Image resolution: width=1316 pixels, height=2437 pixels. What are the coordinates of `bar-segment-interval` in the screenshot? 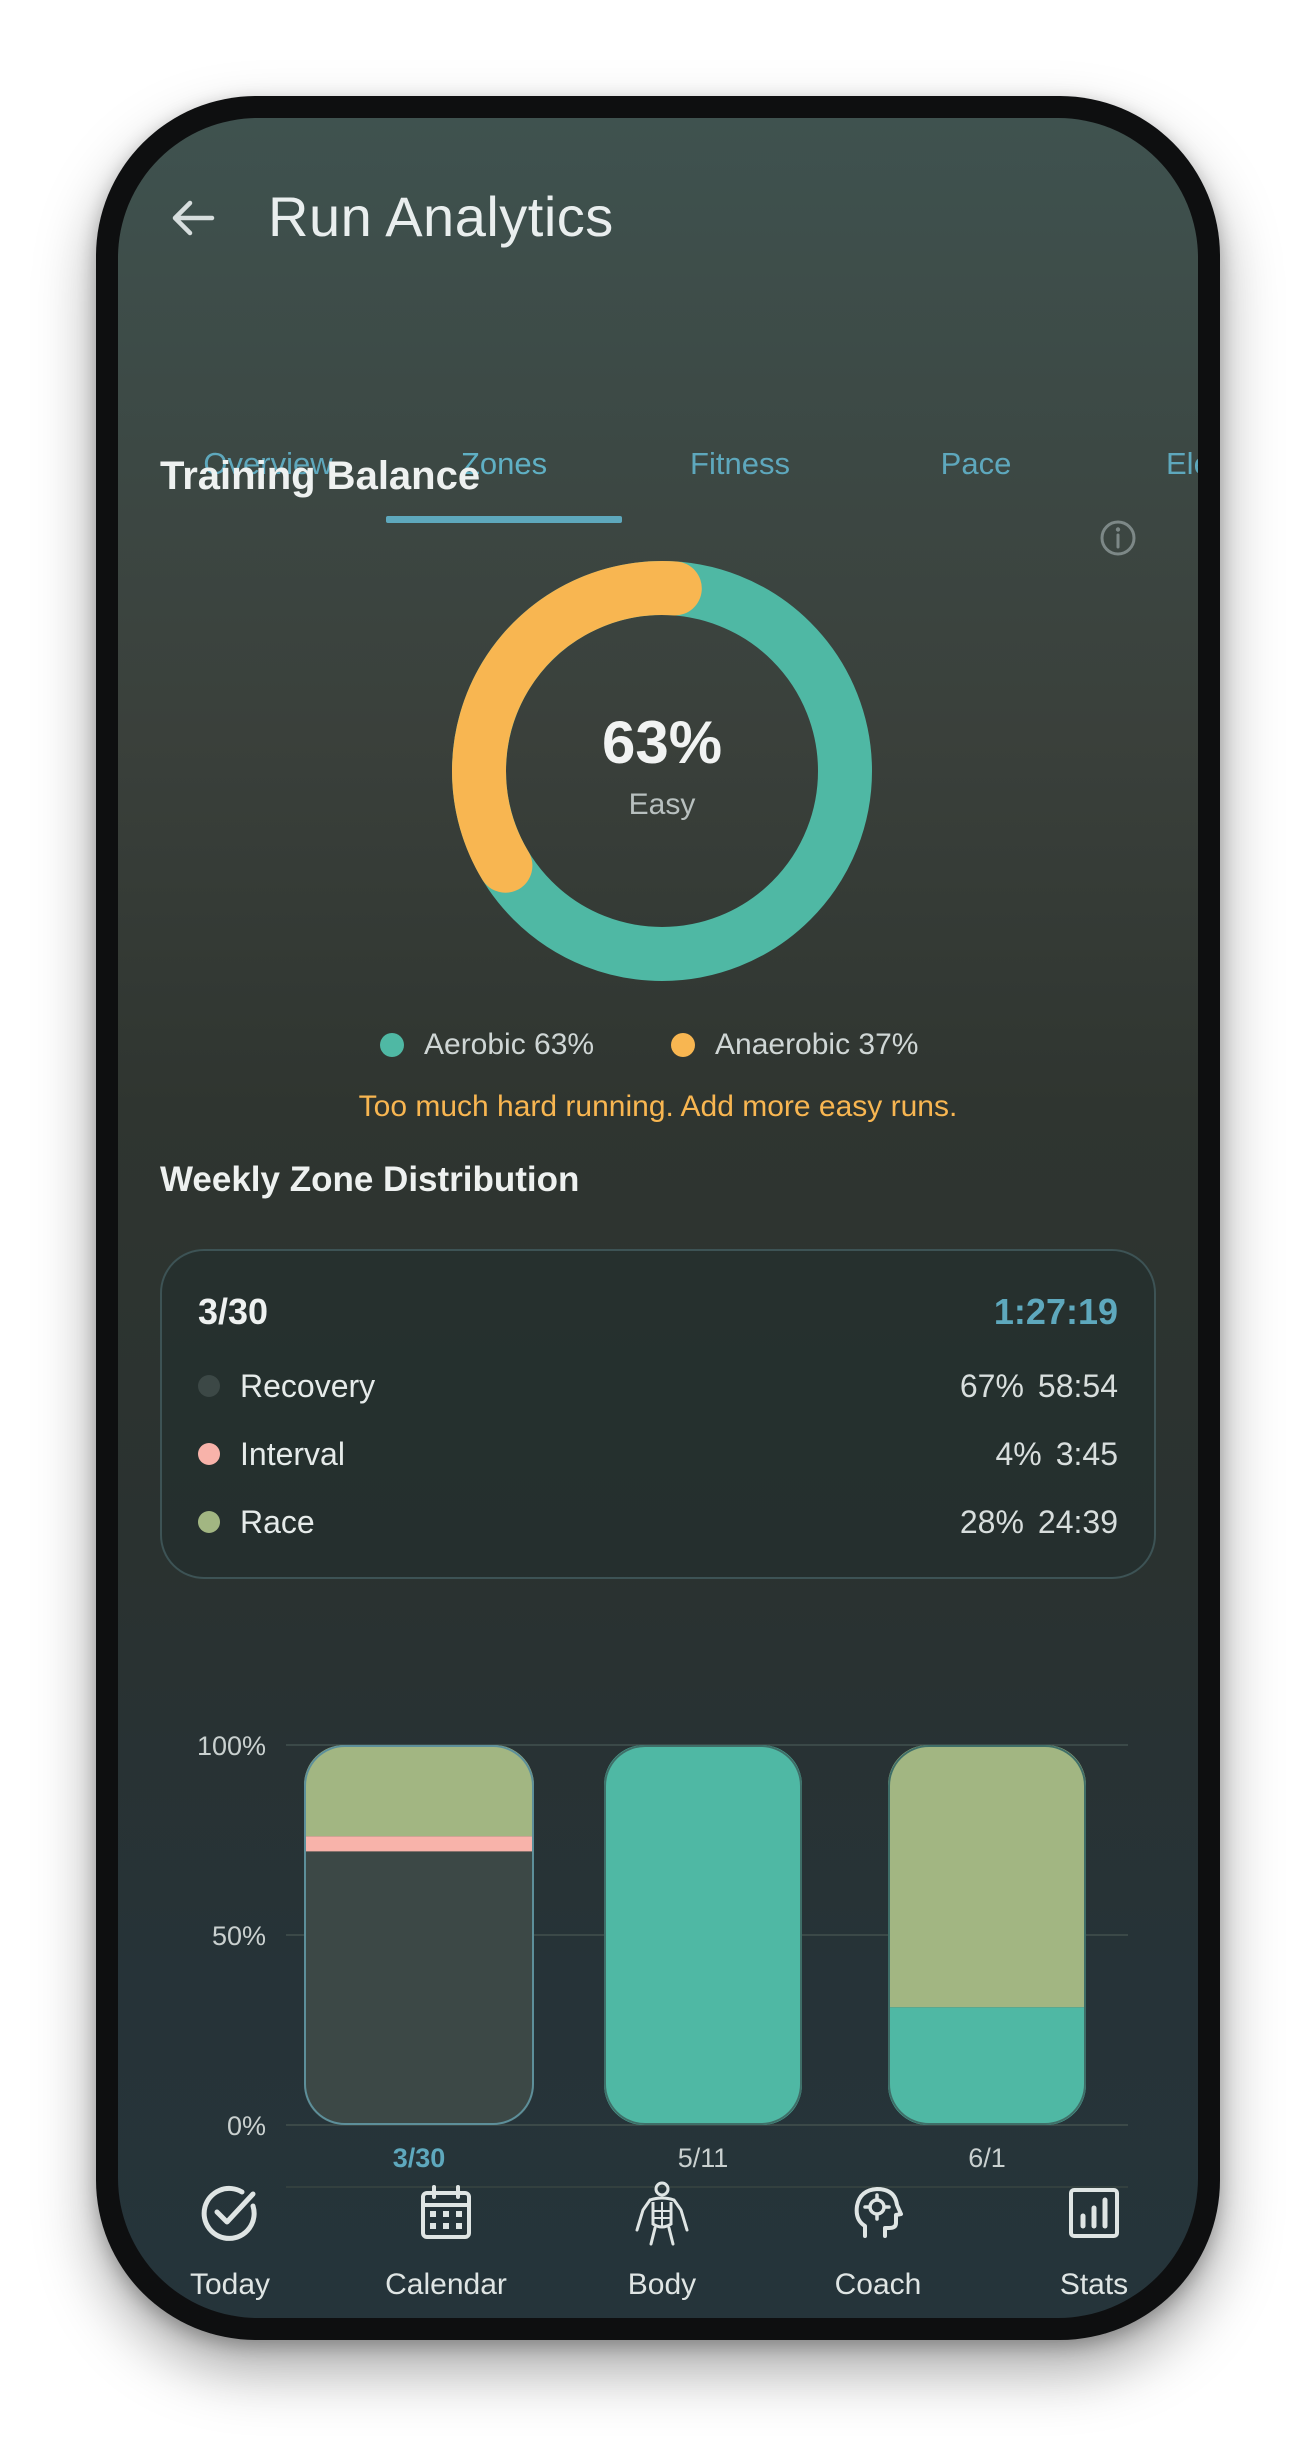 It's located at (419, 1844).